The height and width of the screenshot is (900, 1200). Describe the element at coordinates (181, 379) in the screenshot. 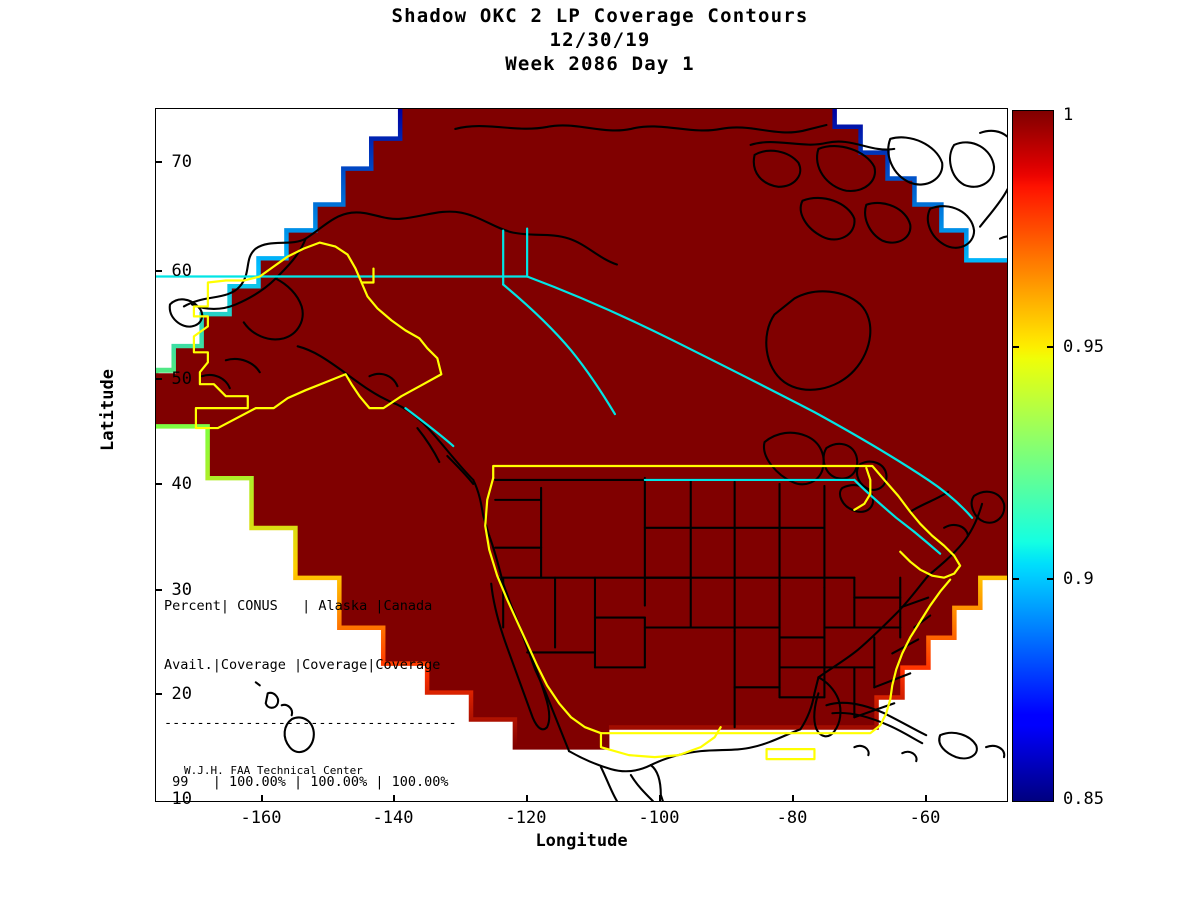

I see `ytick-label: 50` at that location.